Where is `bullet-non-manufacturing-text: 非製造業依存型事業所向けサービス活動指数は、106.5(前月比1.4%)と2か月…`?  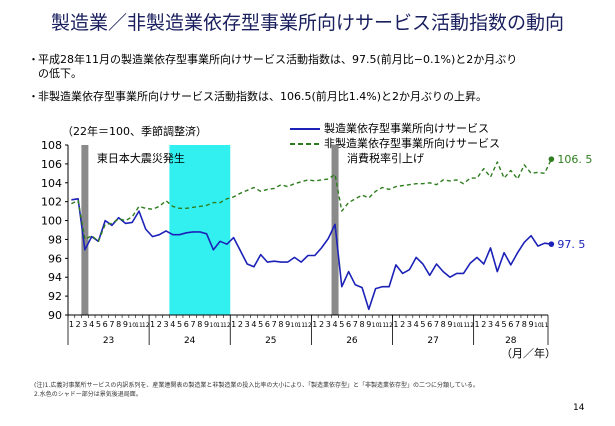 bullet-non-manufacturing-text: 非製造業依存型事業所向けサービス活動指数は、106.5(前月比1.4%)と2か月… is located at coordinates (263, 96).